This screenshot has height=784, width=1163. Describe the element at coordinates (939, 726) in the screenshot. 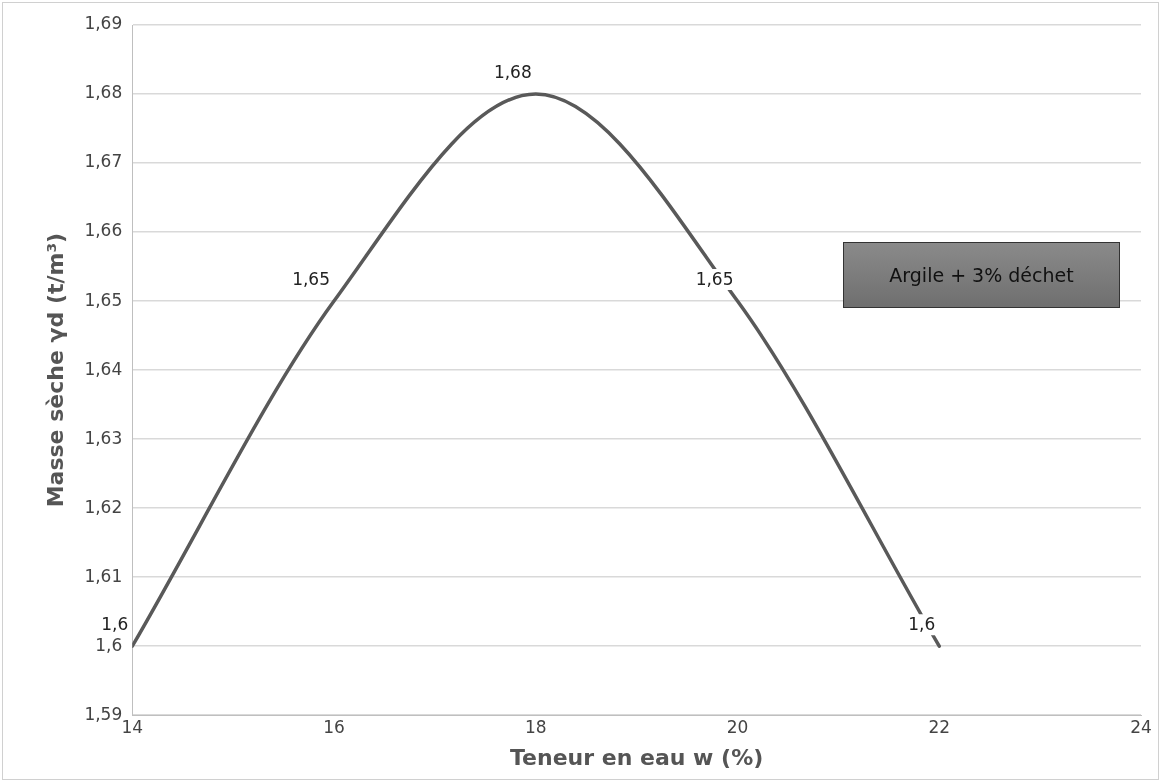

I see `x-tick-label: 22` at that location.